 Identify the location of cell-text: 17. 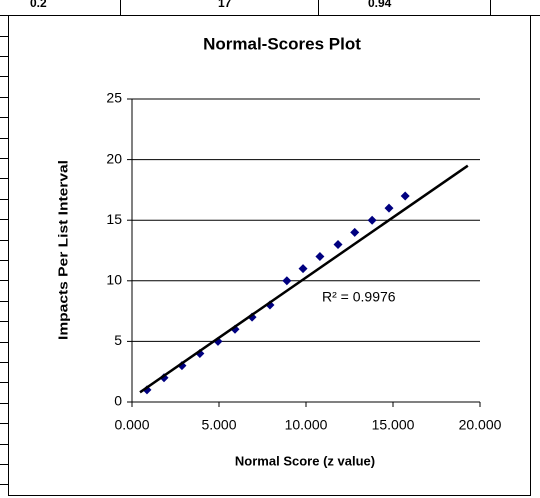
(225, 5).